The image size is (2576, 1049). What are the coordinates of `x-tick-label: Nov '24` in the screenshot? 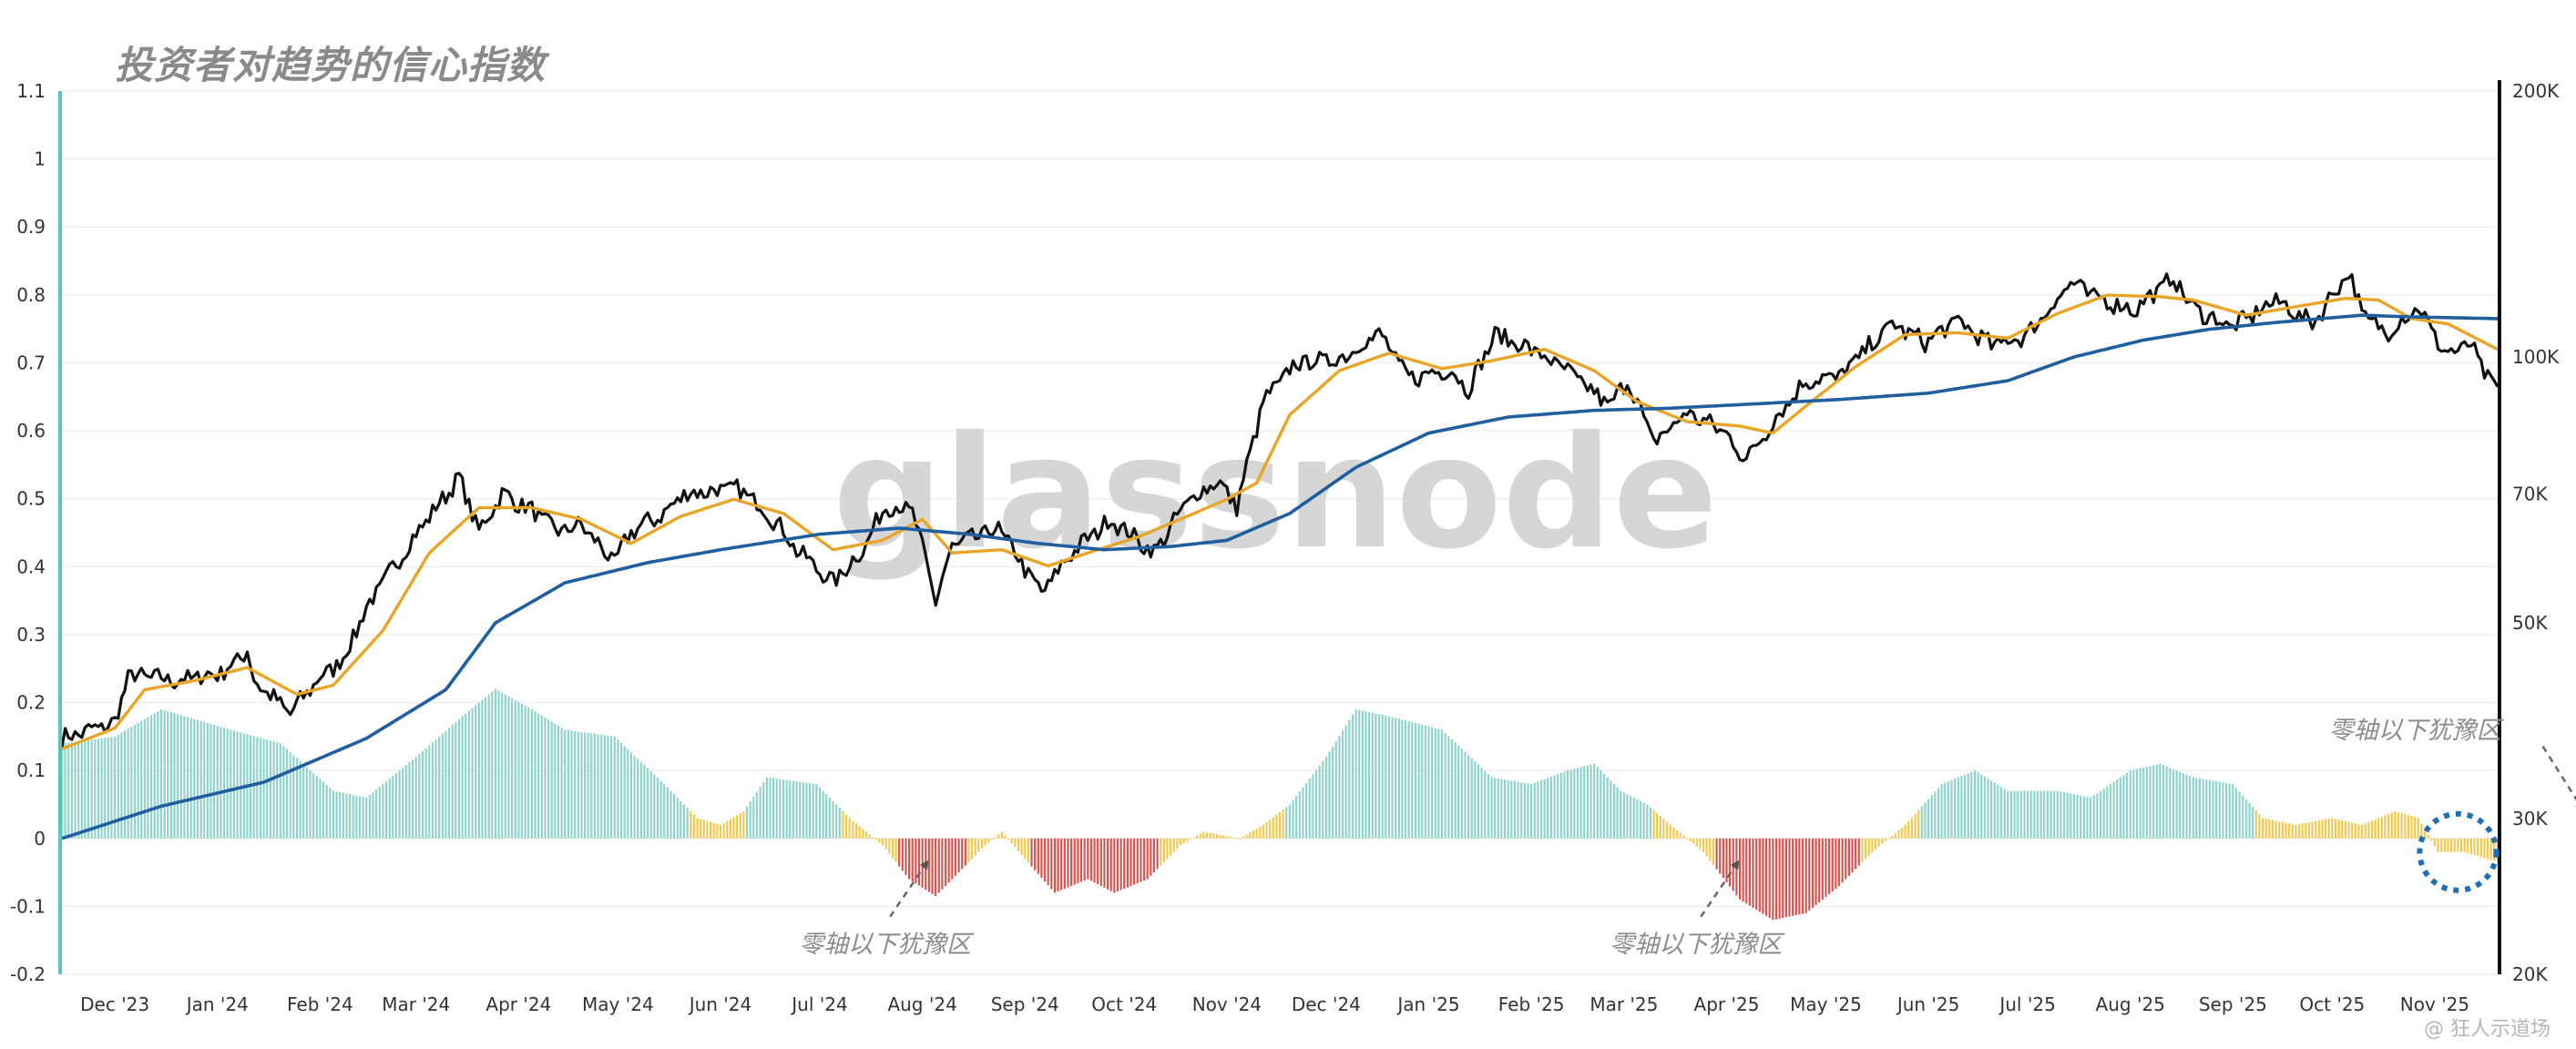 It's located at (1227, 1004).